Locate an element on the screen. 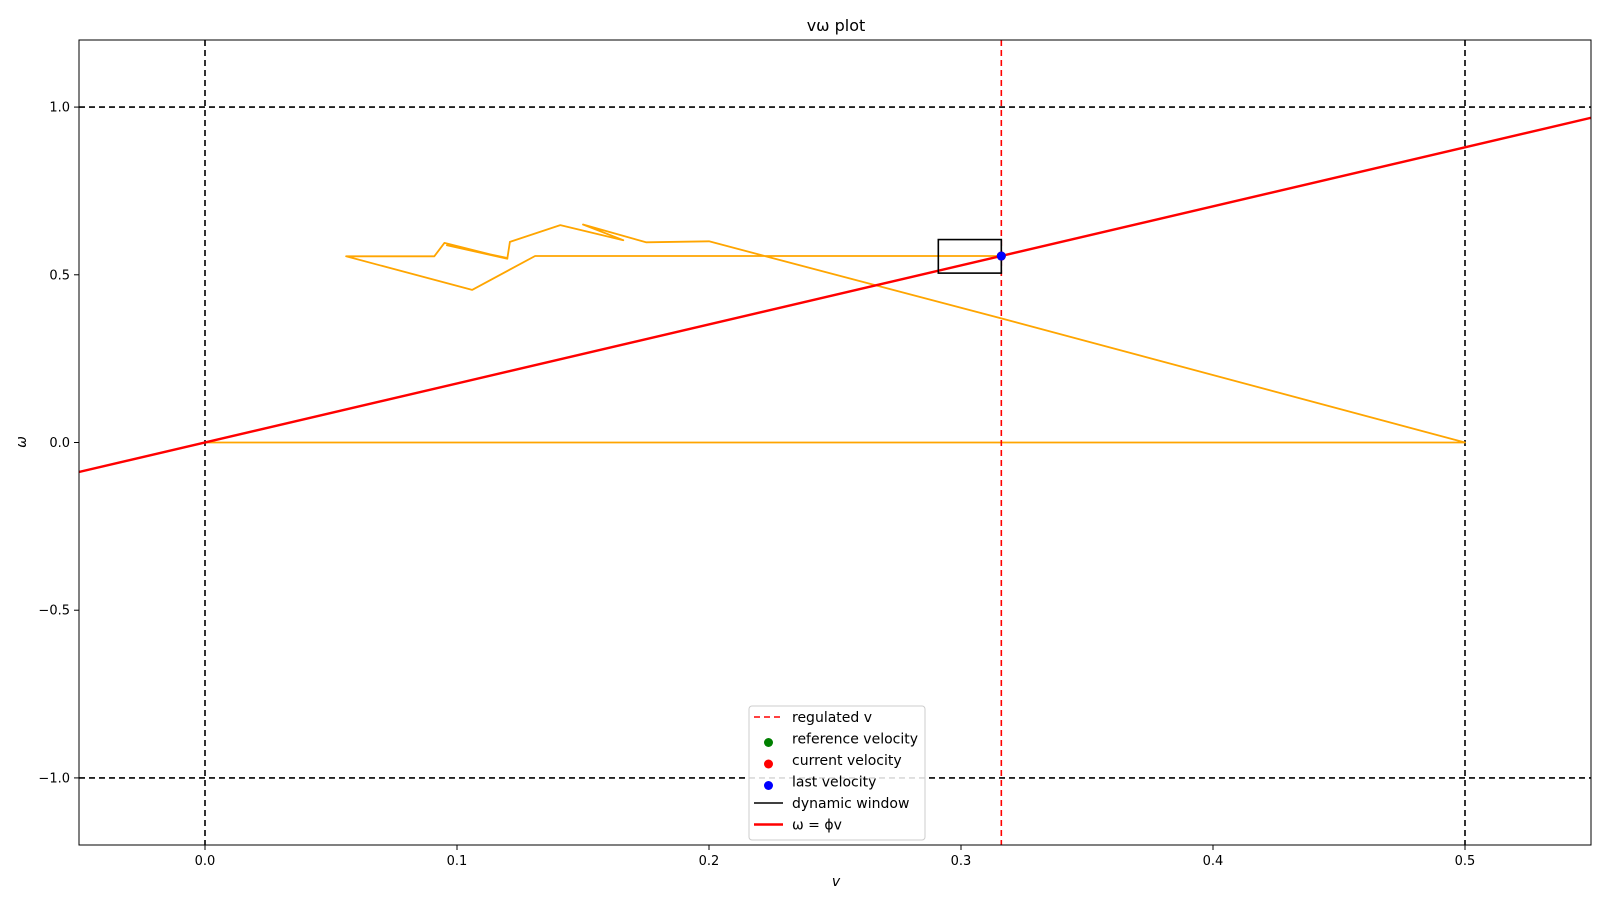 The height and width of the screenshot is (900, 1600). legend-box is located at coordinates (837, 773).